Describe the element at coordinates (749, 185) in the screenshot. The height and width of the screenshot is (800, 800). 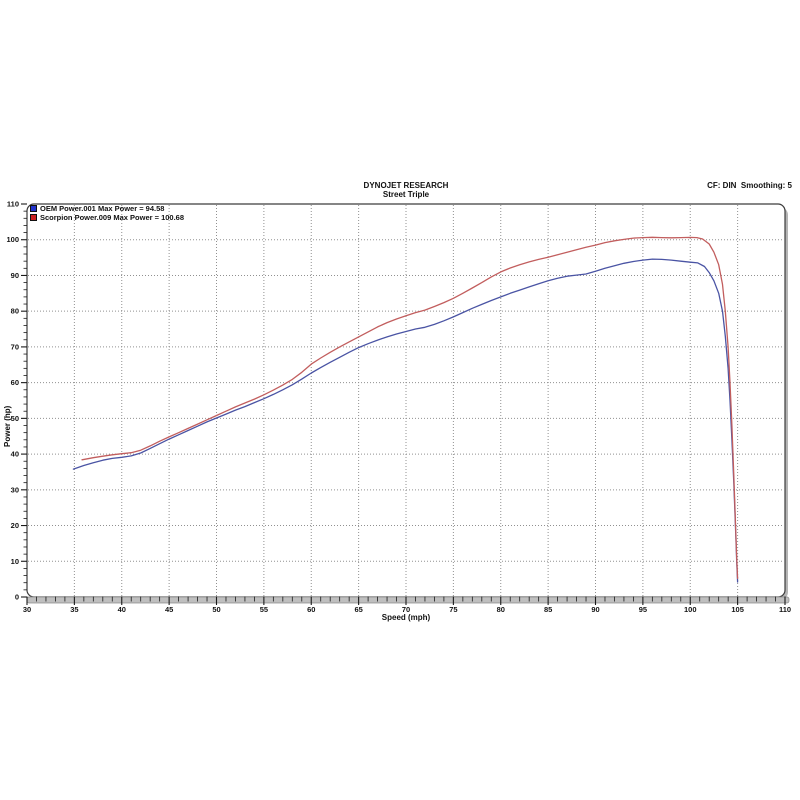
I see `correction-info: CF: DIN Smoothing: 5` at that location.